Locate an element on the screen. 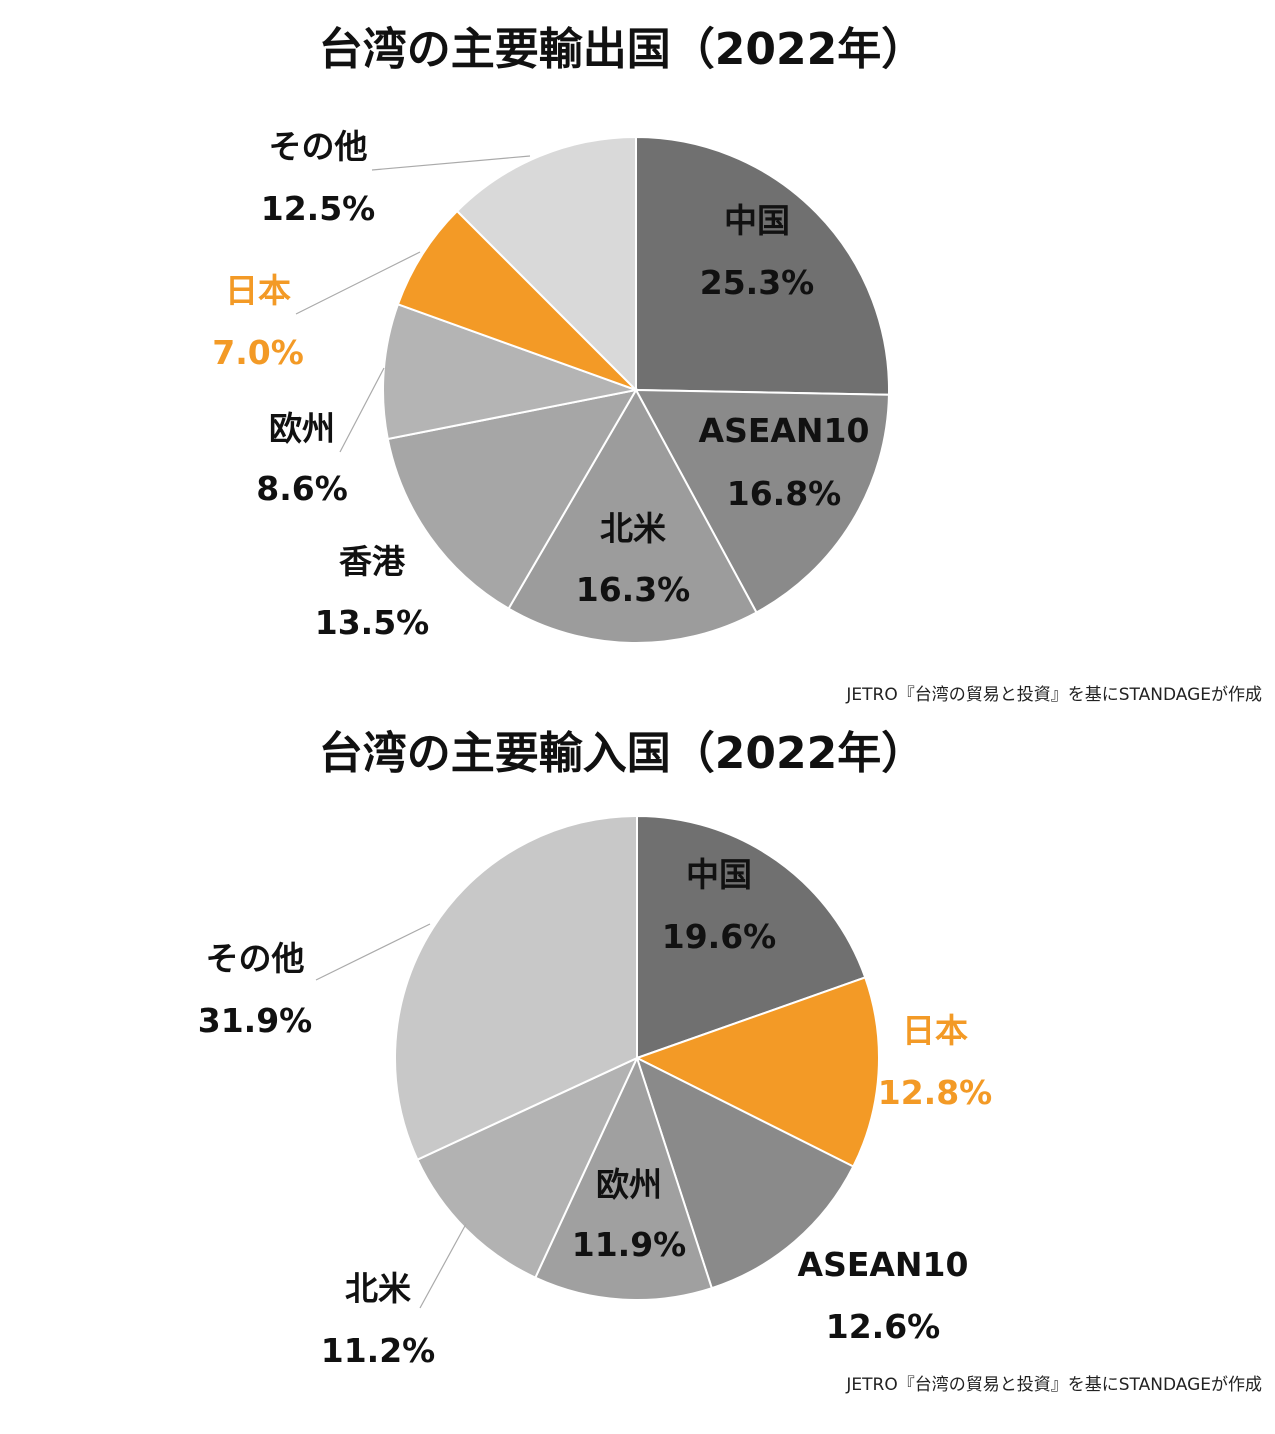  chart-title: 台湾の主要輸出国（2022年） is located at coordinates (622, 49).